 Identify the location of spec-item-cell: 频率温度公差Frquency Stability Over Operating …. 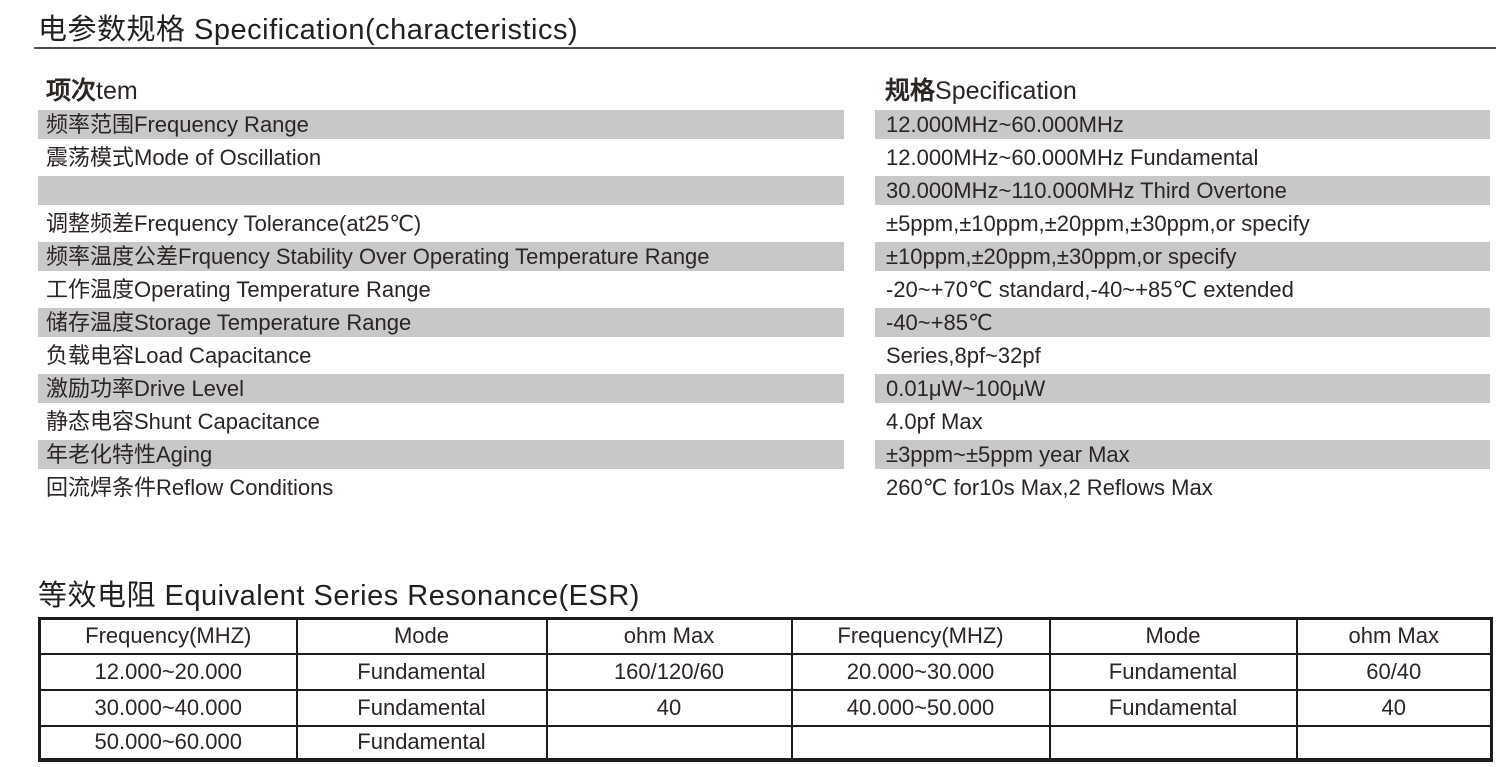
(441, 256).